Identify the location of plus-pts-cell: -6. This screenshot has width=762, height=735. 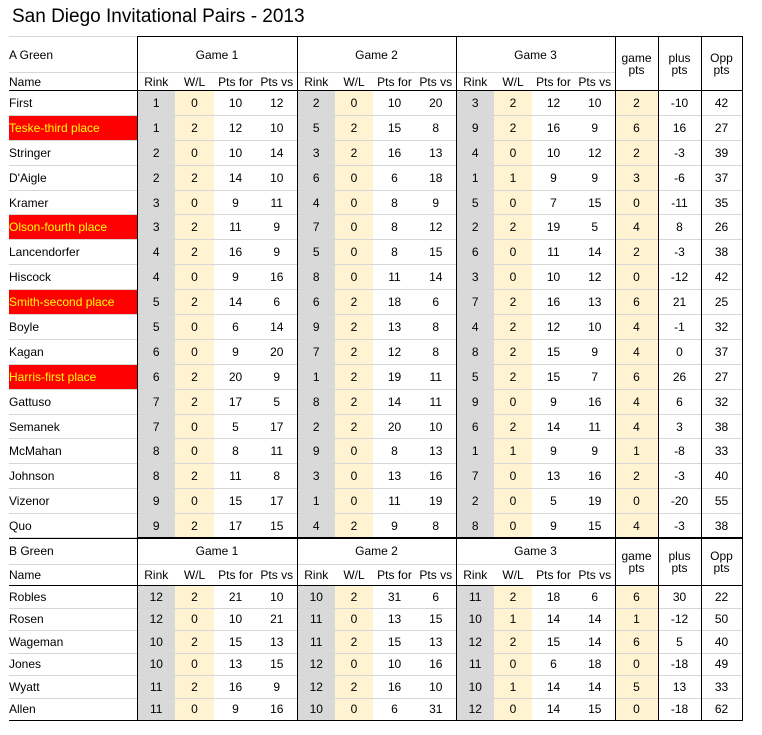
(680, 177).